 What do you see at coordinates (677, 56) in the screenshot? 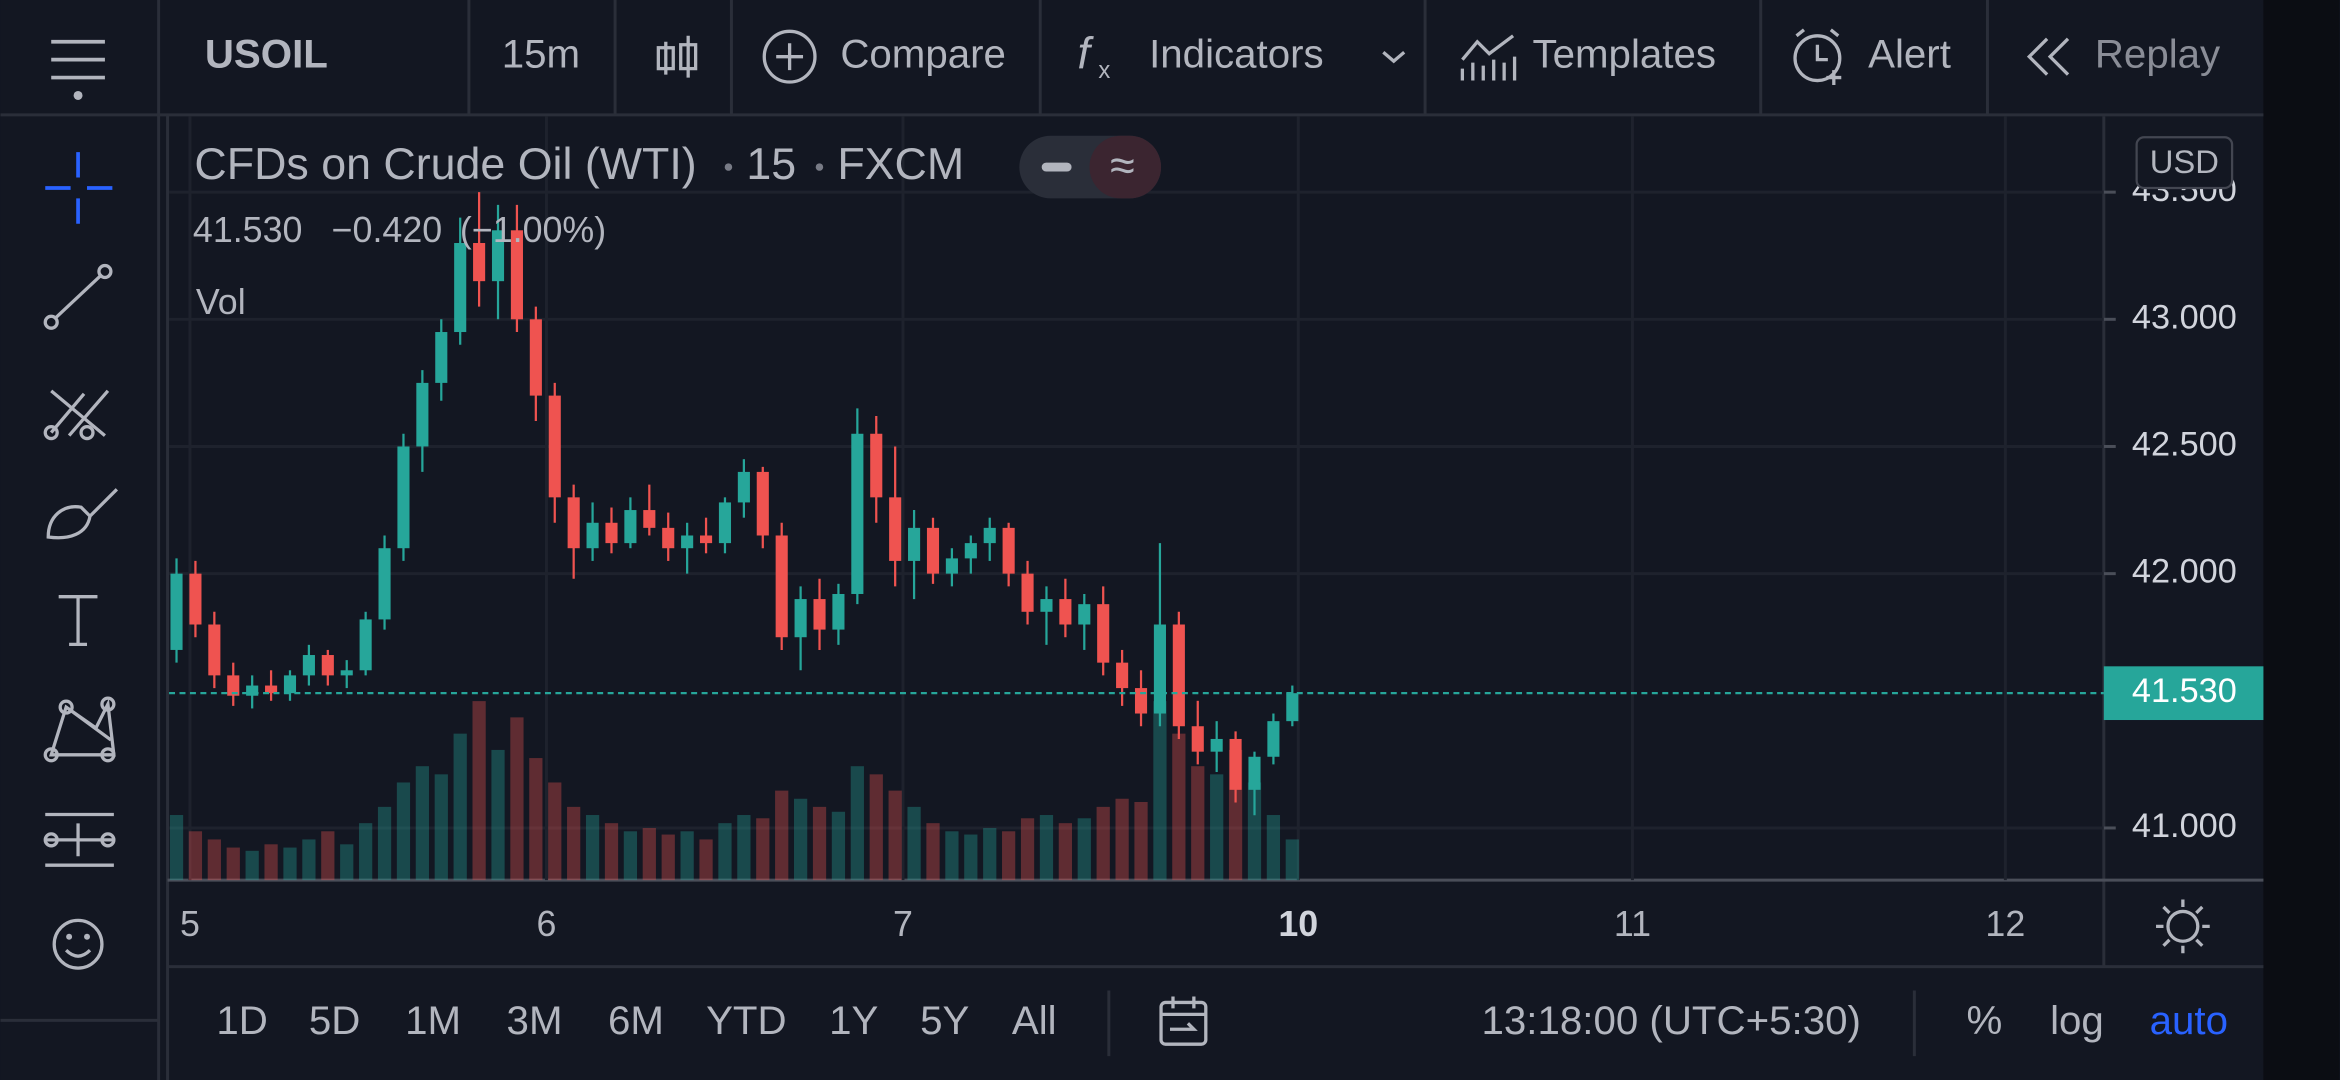
I see `chart-type-button` at bounding box center [677, 56].